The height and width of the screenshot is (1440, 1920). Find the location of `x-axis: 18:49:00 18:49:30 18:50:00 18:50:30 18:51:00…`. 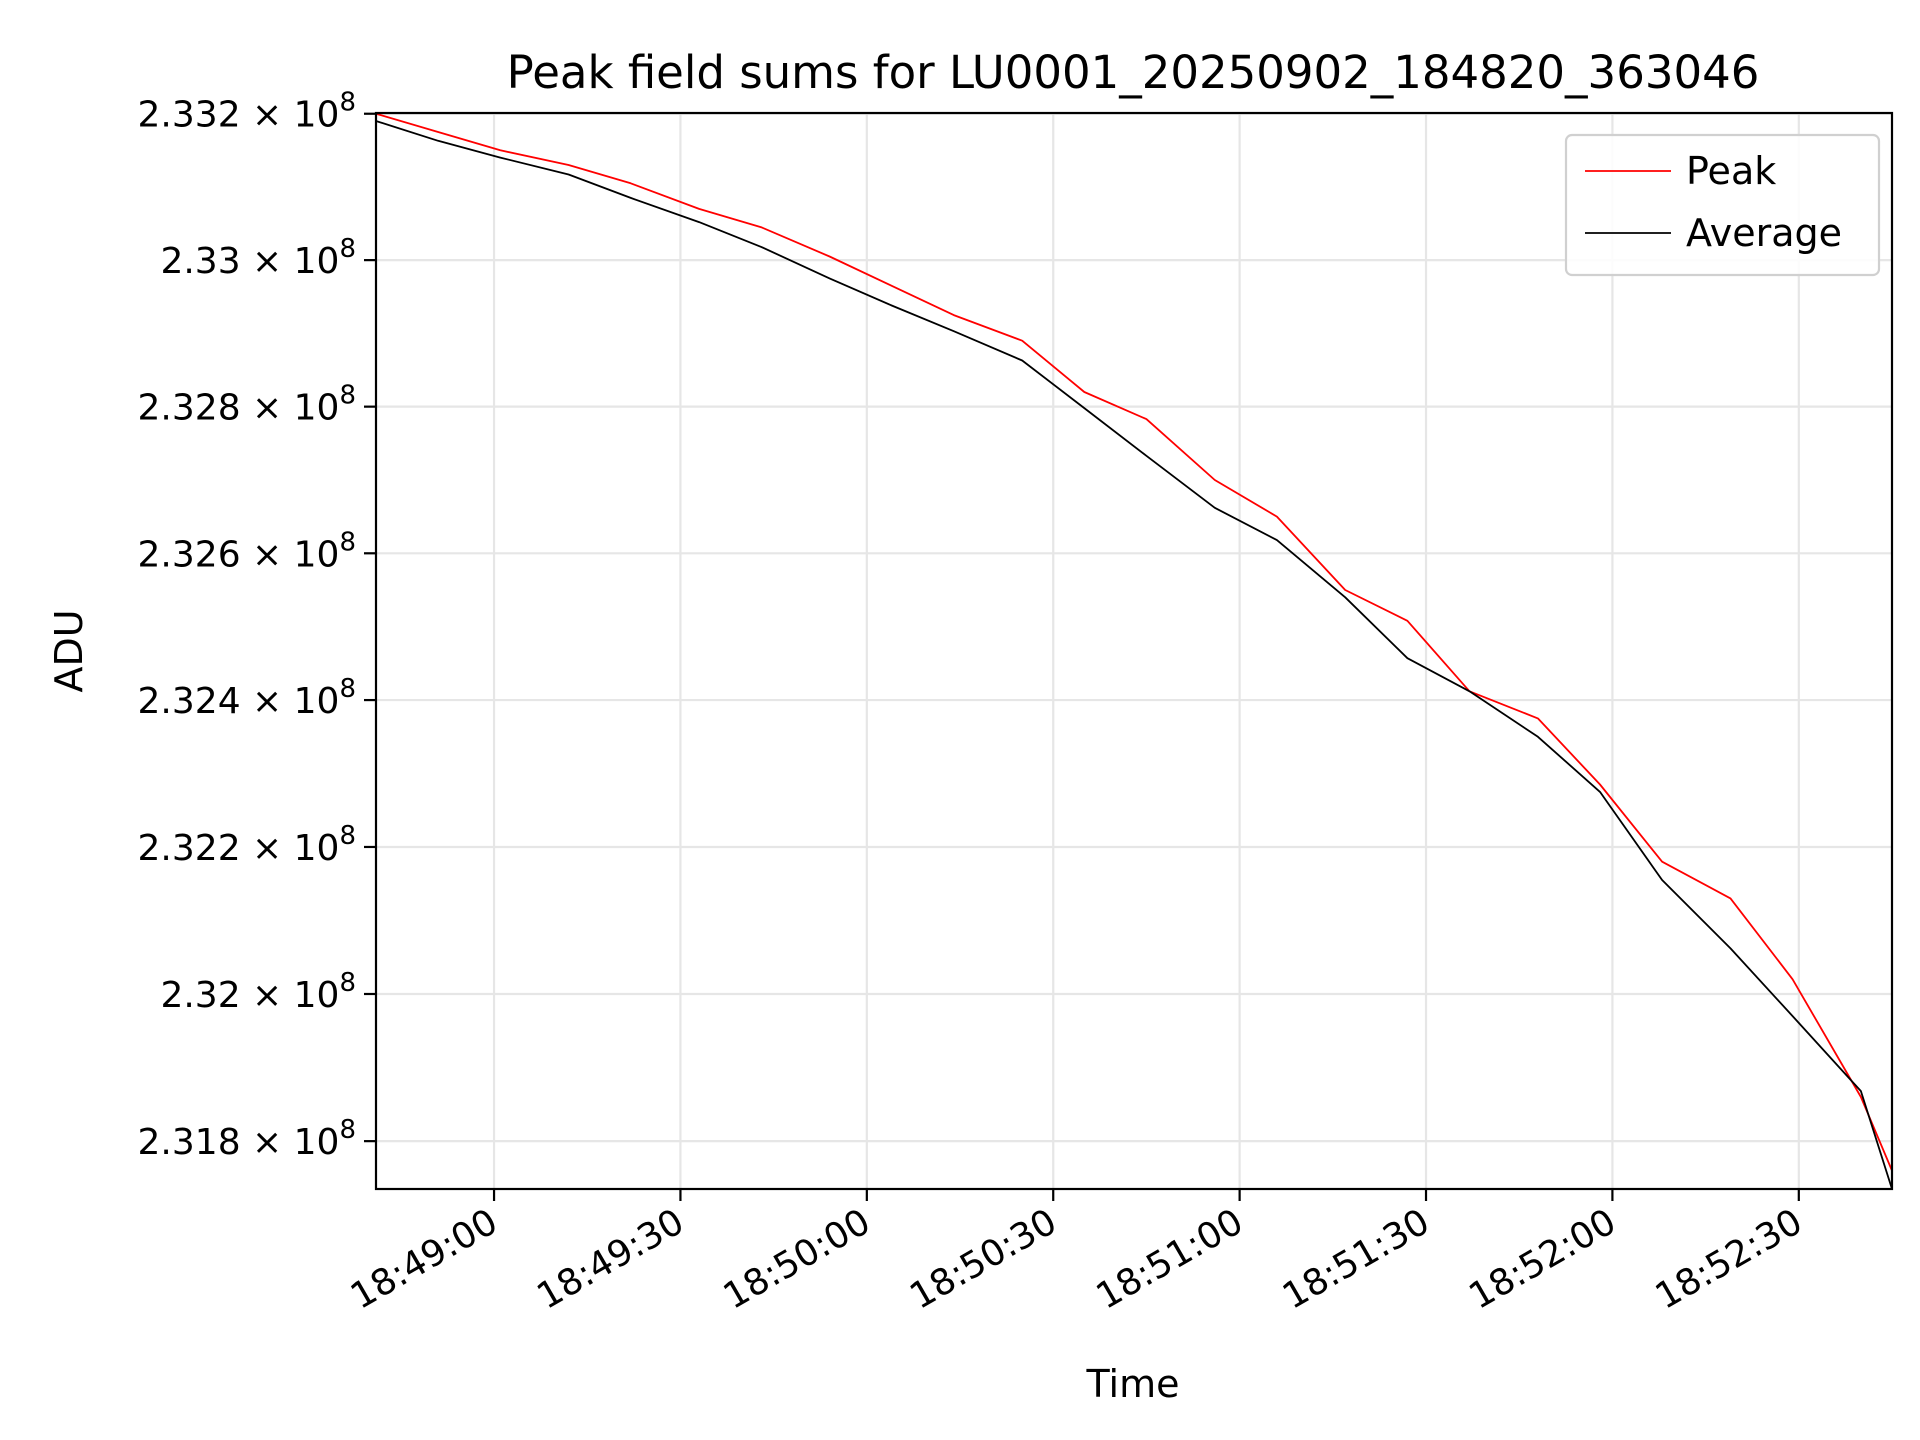

x-axis: 18:49:00 18:49:30 18:50:00 18:50:30 18:51:00… is located at coordinates (1076, 1253).